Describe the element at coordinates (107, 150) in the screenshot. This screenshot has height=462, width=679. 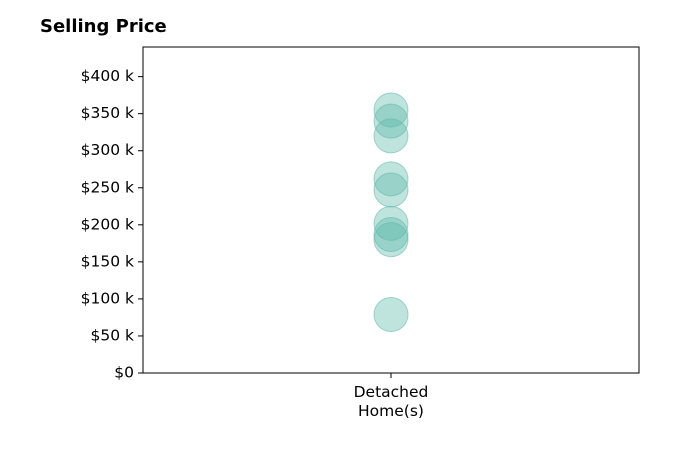
I see `y-tick-label: $300 k` at that location.